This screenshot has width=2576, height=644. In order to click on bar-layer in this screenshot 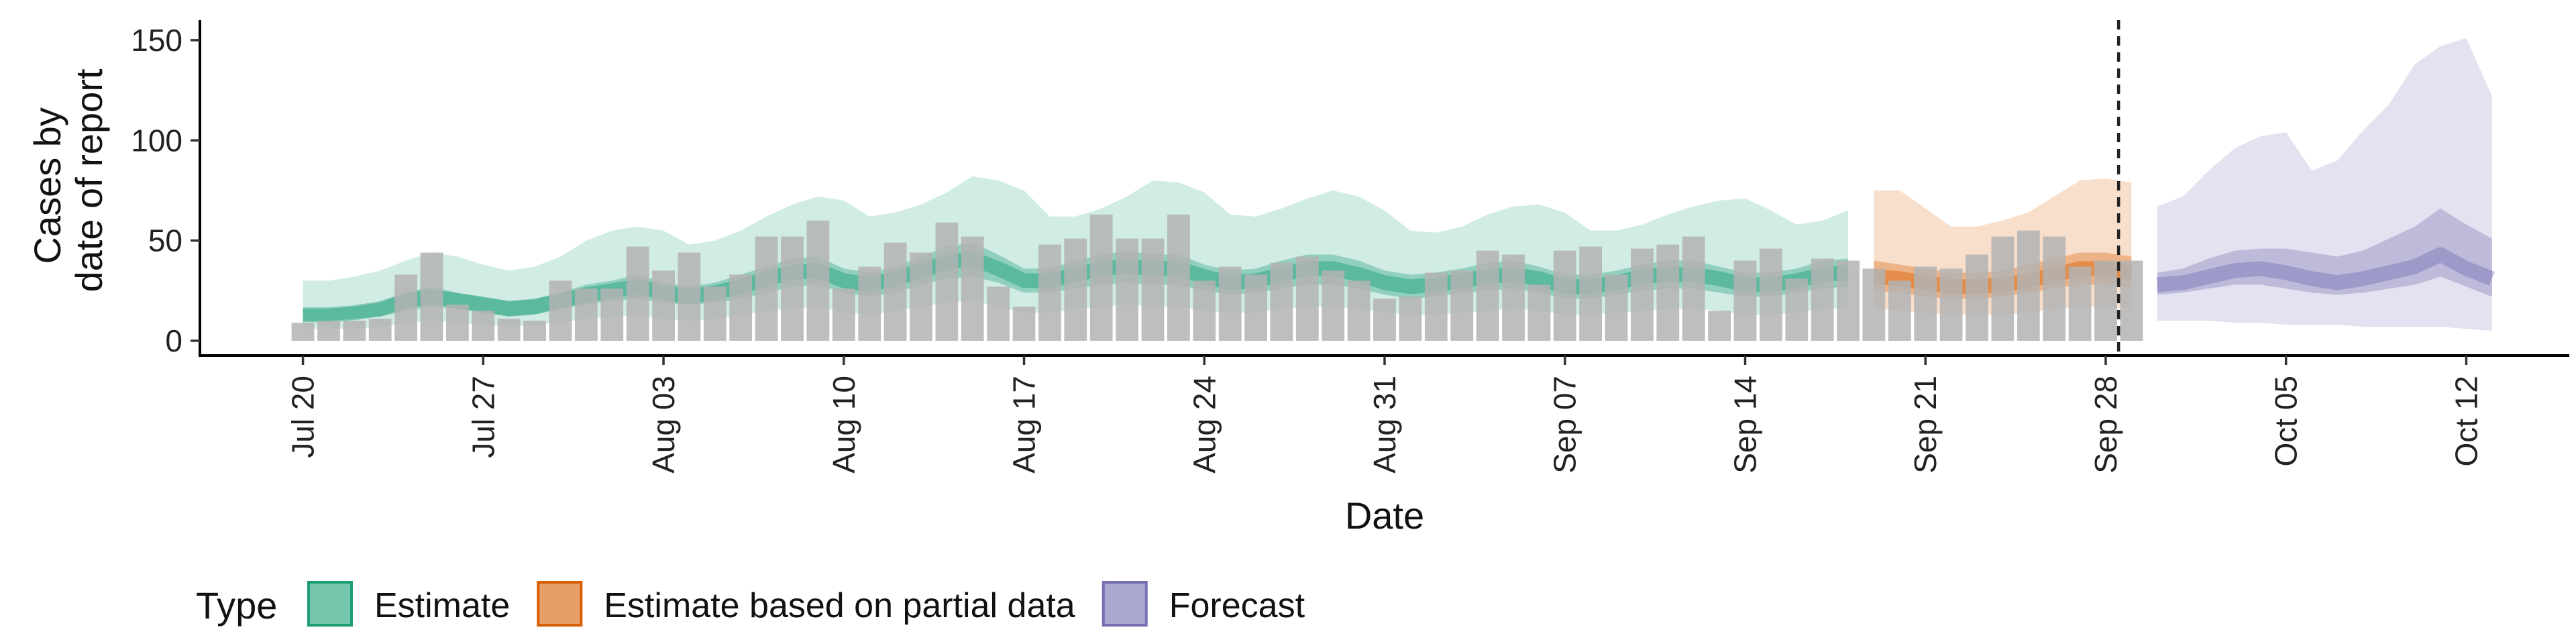, I will do `click(1217, 277)`.